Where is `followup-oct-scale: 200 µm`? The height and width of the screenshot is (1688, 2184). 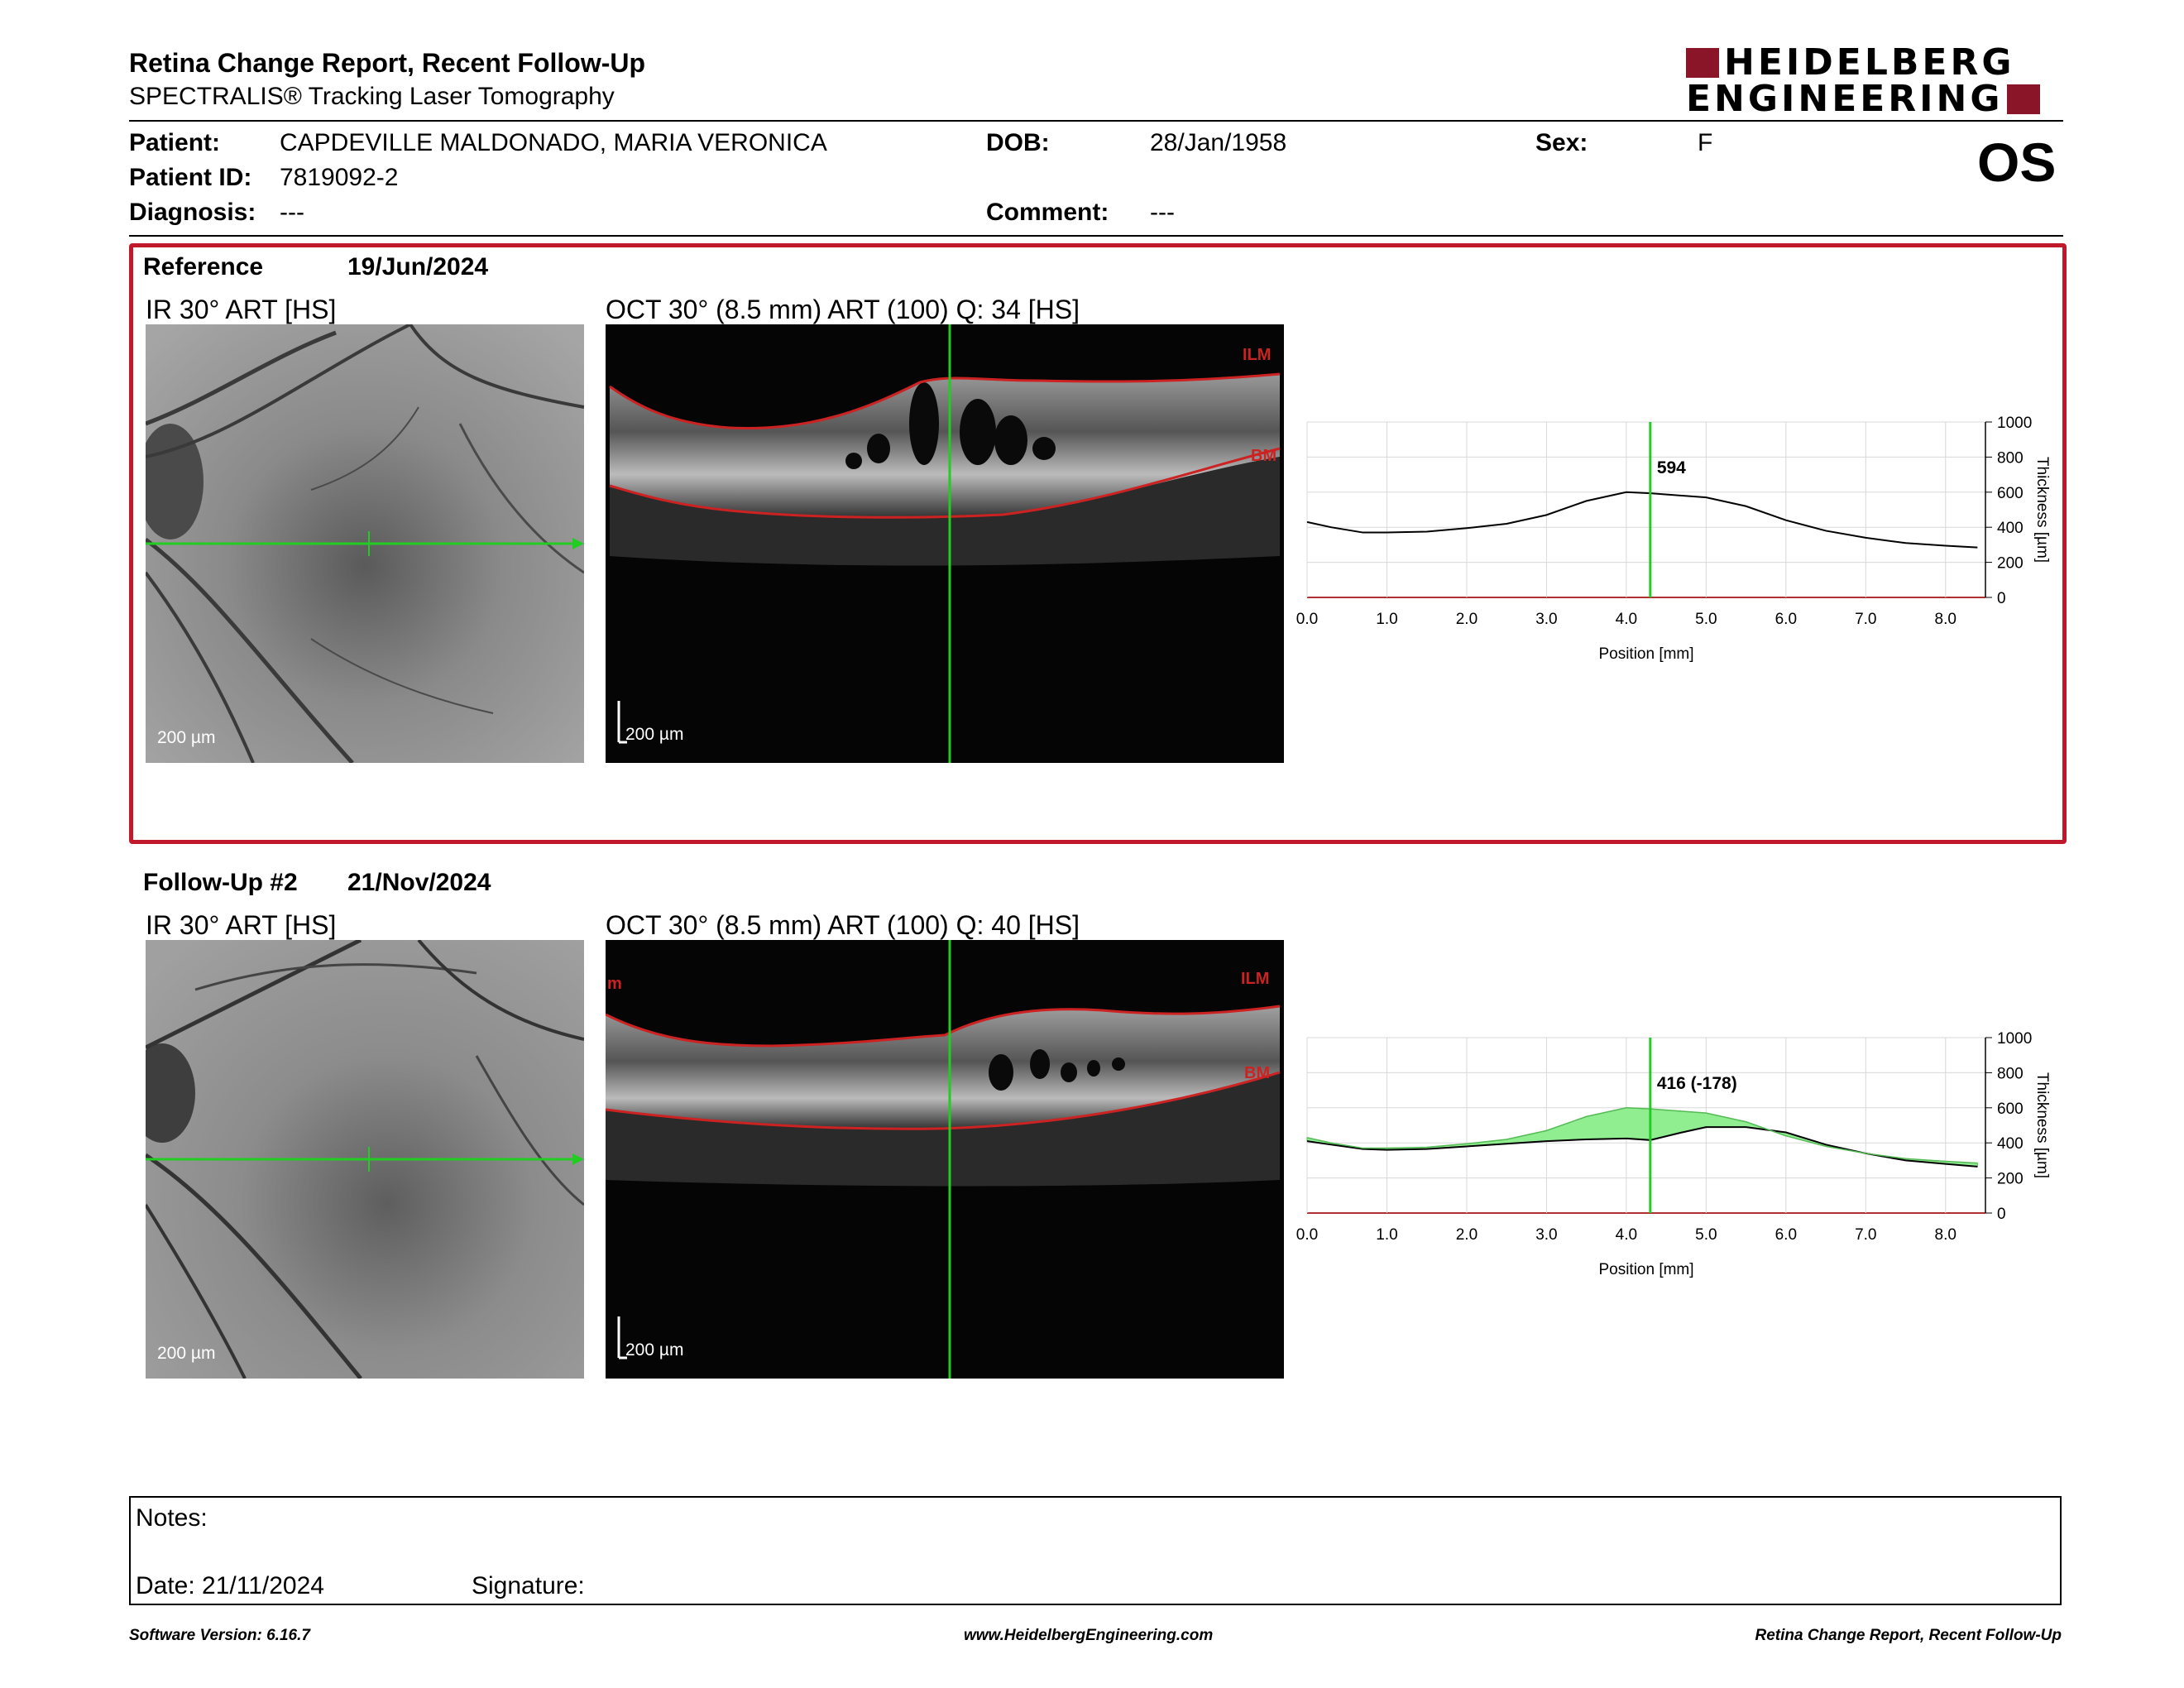
followup-oct-scale: 200 µm is located at coordinates (654, 1350).